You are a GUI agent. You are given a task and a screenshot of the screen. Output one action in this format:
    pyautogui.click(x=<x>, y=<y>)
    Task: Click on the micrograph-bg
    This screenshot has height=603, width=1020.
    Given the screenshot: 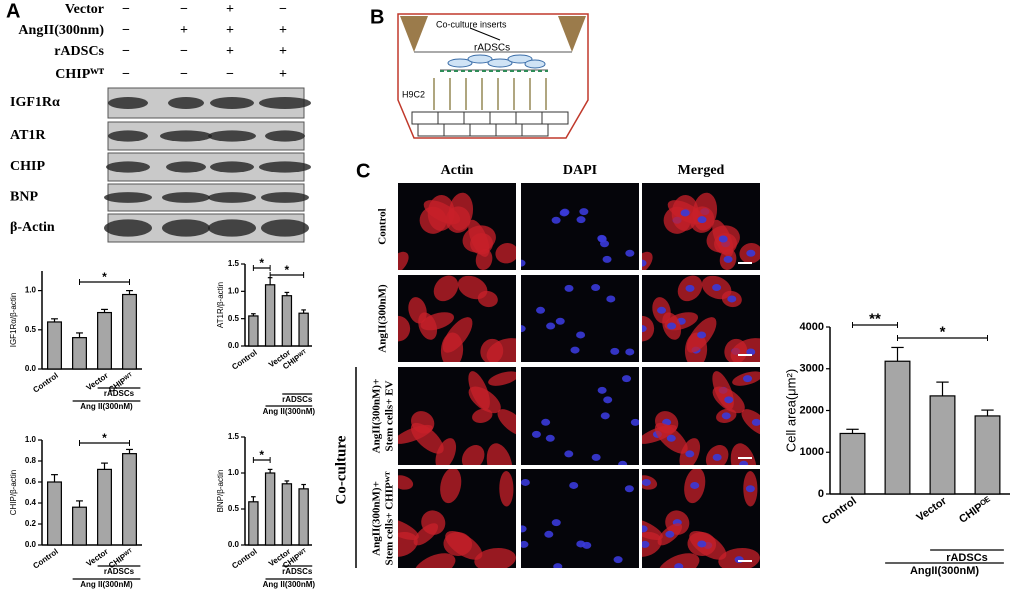 What is the action you would take?
    pyautogui.click(x=580, y=226)
    